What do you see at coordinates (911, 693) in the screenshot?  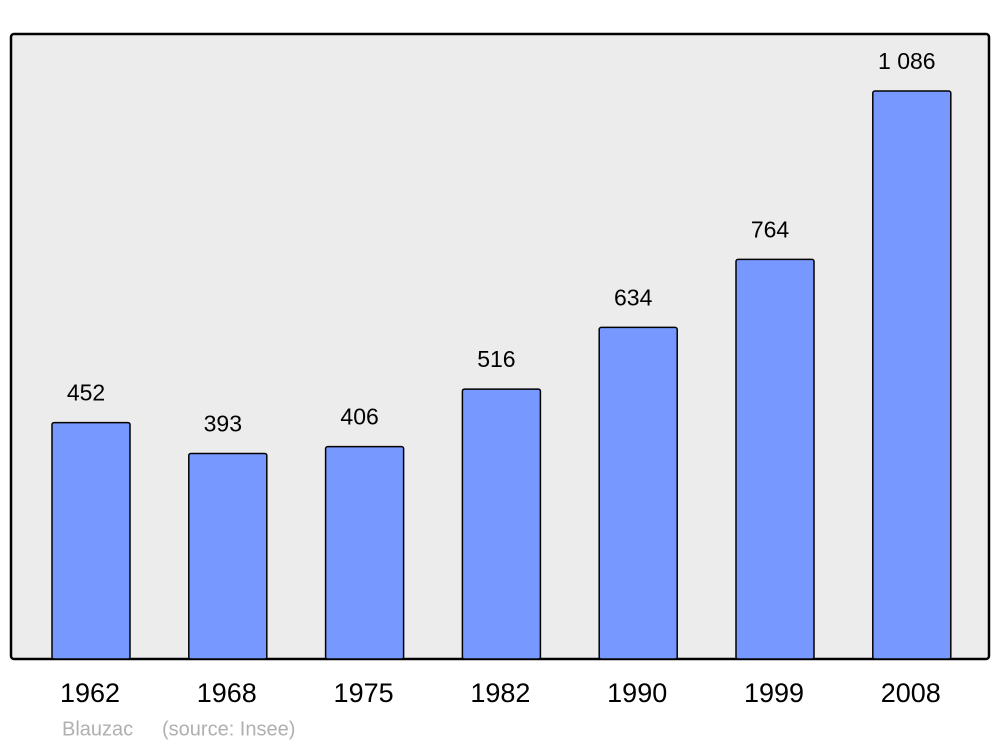 I see `x-tick-label: 2008` at bounding box center [911, 693].